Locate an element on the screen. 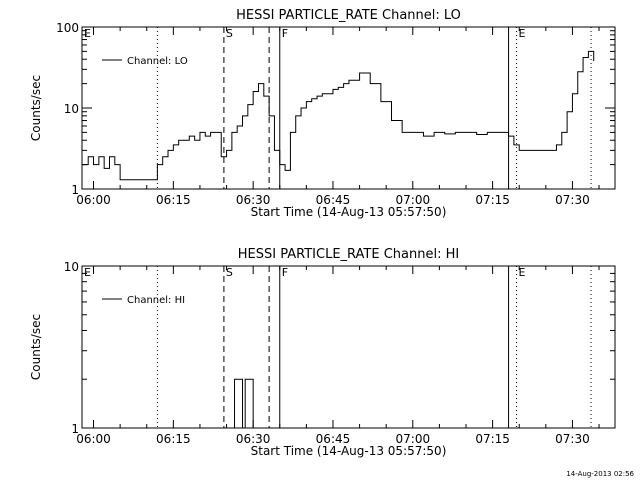 Image resolution: width=640 pixels, height=480 pixels. chart-title: HESSI PARTICLE_RATE Channel: LO is located at coordinates (348, 15).